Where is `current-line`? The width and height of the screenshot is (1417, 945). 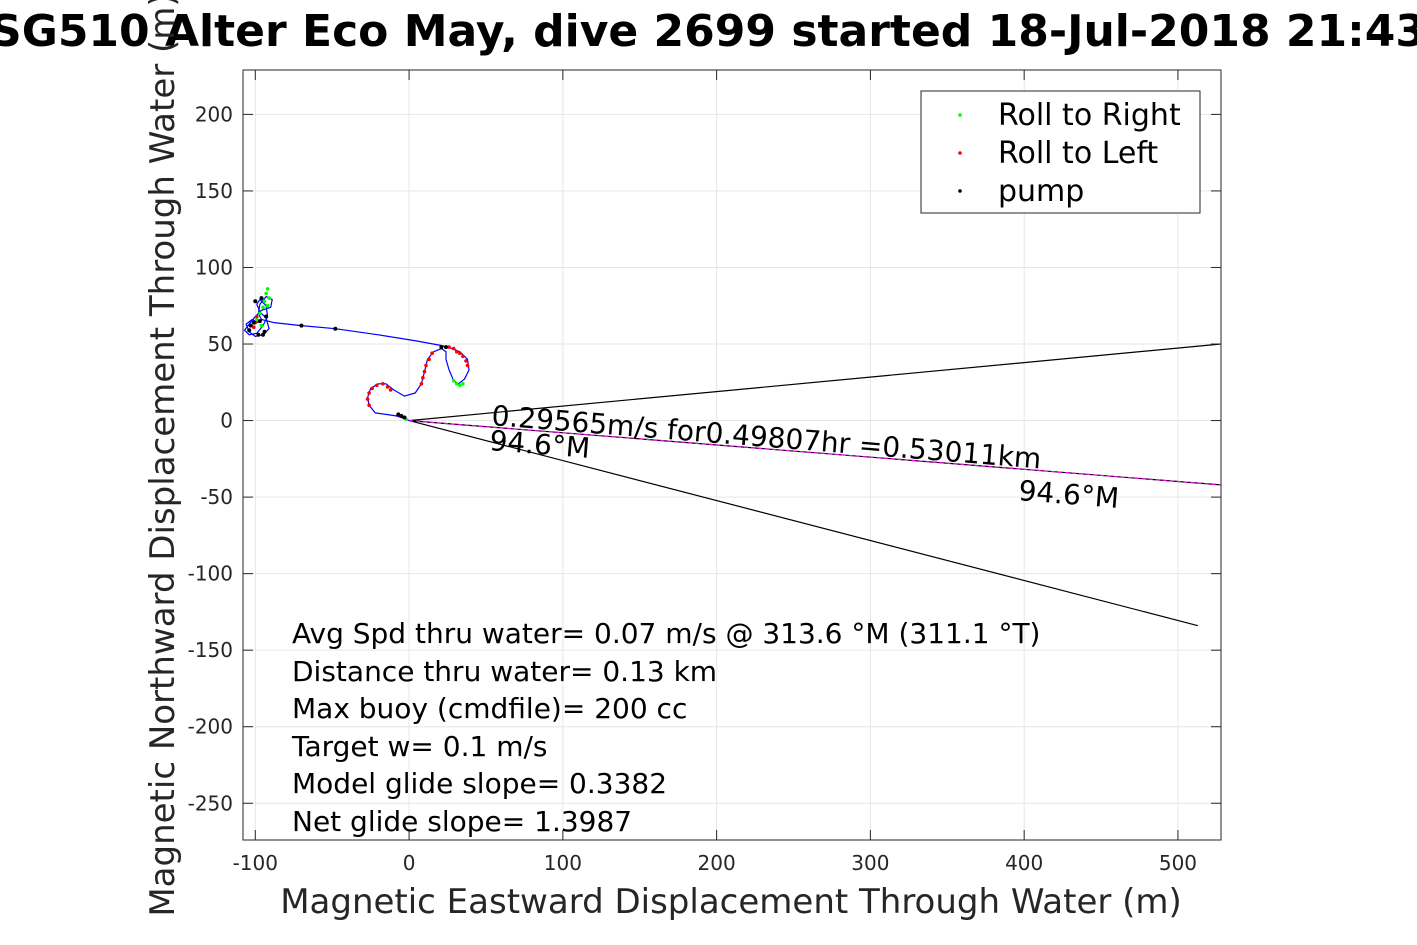
current-line is located at coordinates (815, 453).